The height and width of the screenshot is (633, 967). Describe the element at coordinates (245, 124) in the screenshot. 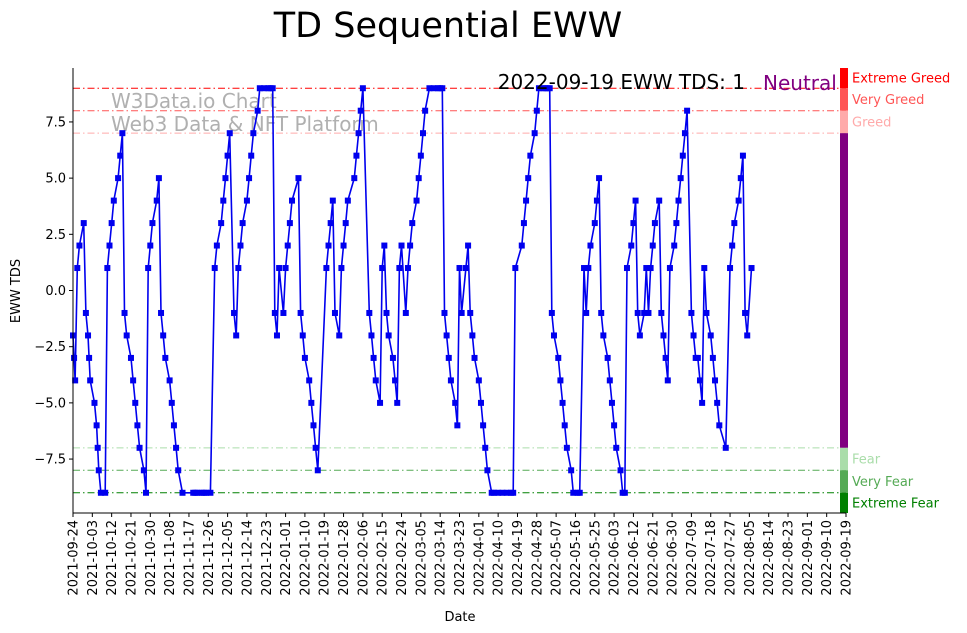

I see `watermark-line-2: Web3 Data & NFT Platform` at that location.